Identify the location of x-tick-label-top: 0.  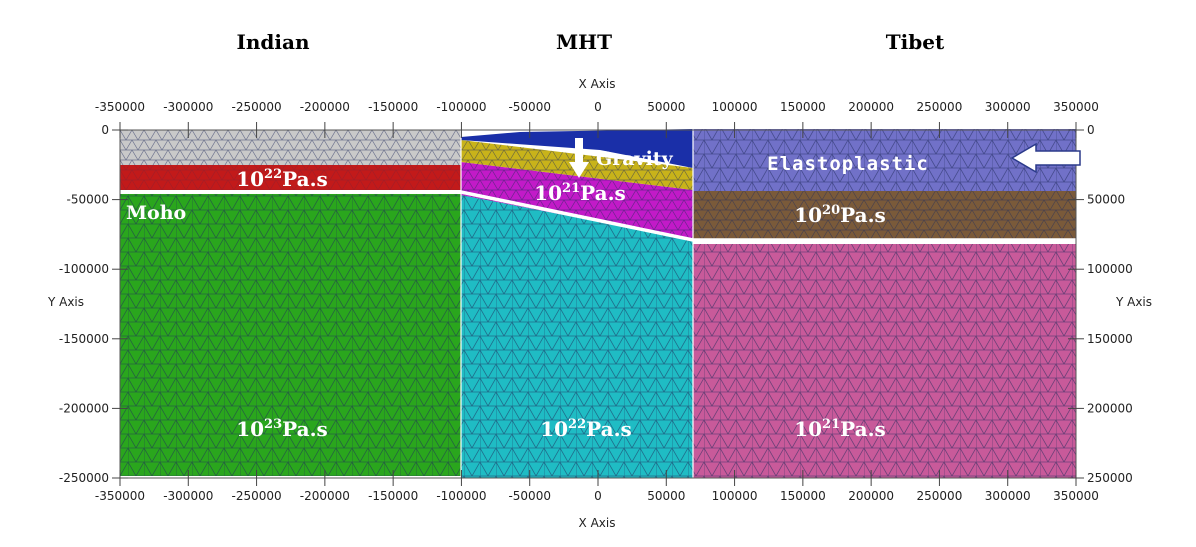
(598, 107).